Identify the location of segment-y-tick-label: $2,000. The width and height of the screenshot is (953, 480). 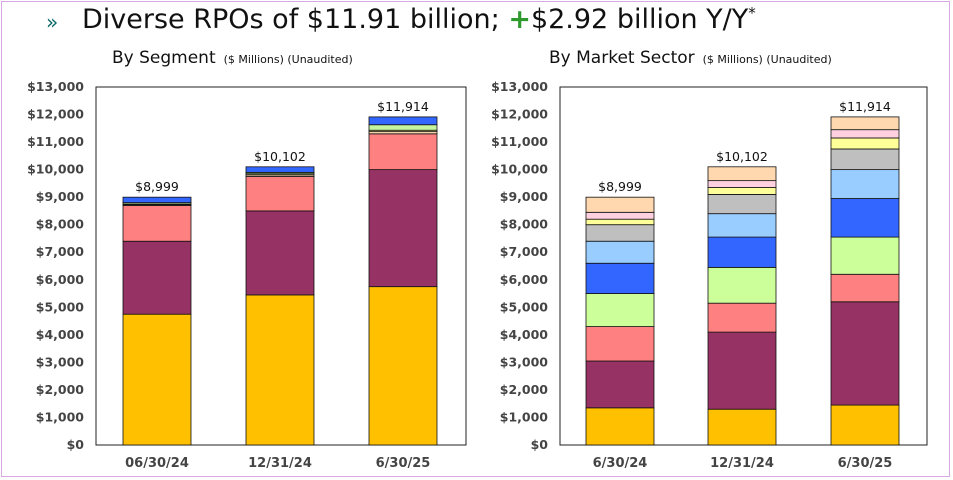
(60, 389).